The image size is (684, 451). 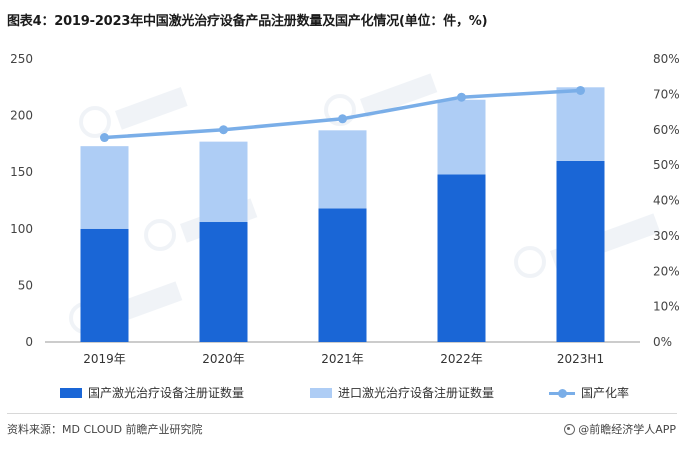 What do you see at coordinates (71, 392) in the screenshot?
I see `legend-swatch-domestic` at bounding box center [71, 392].